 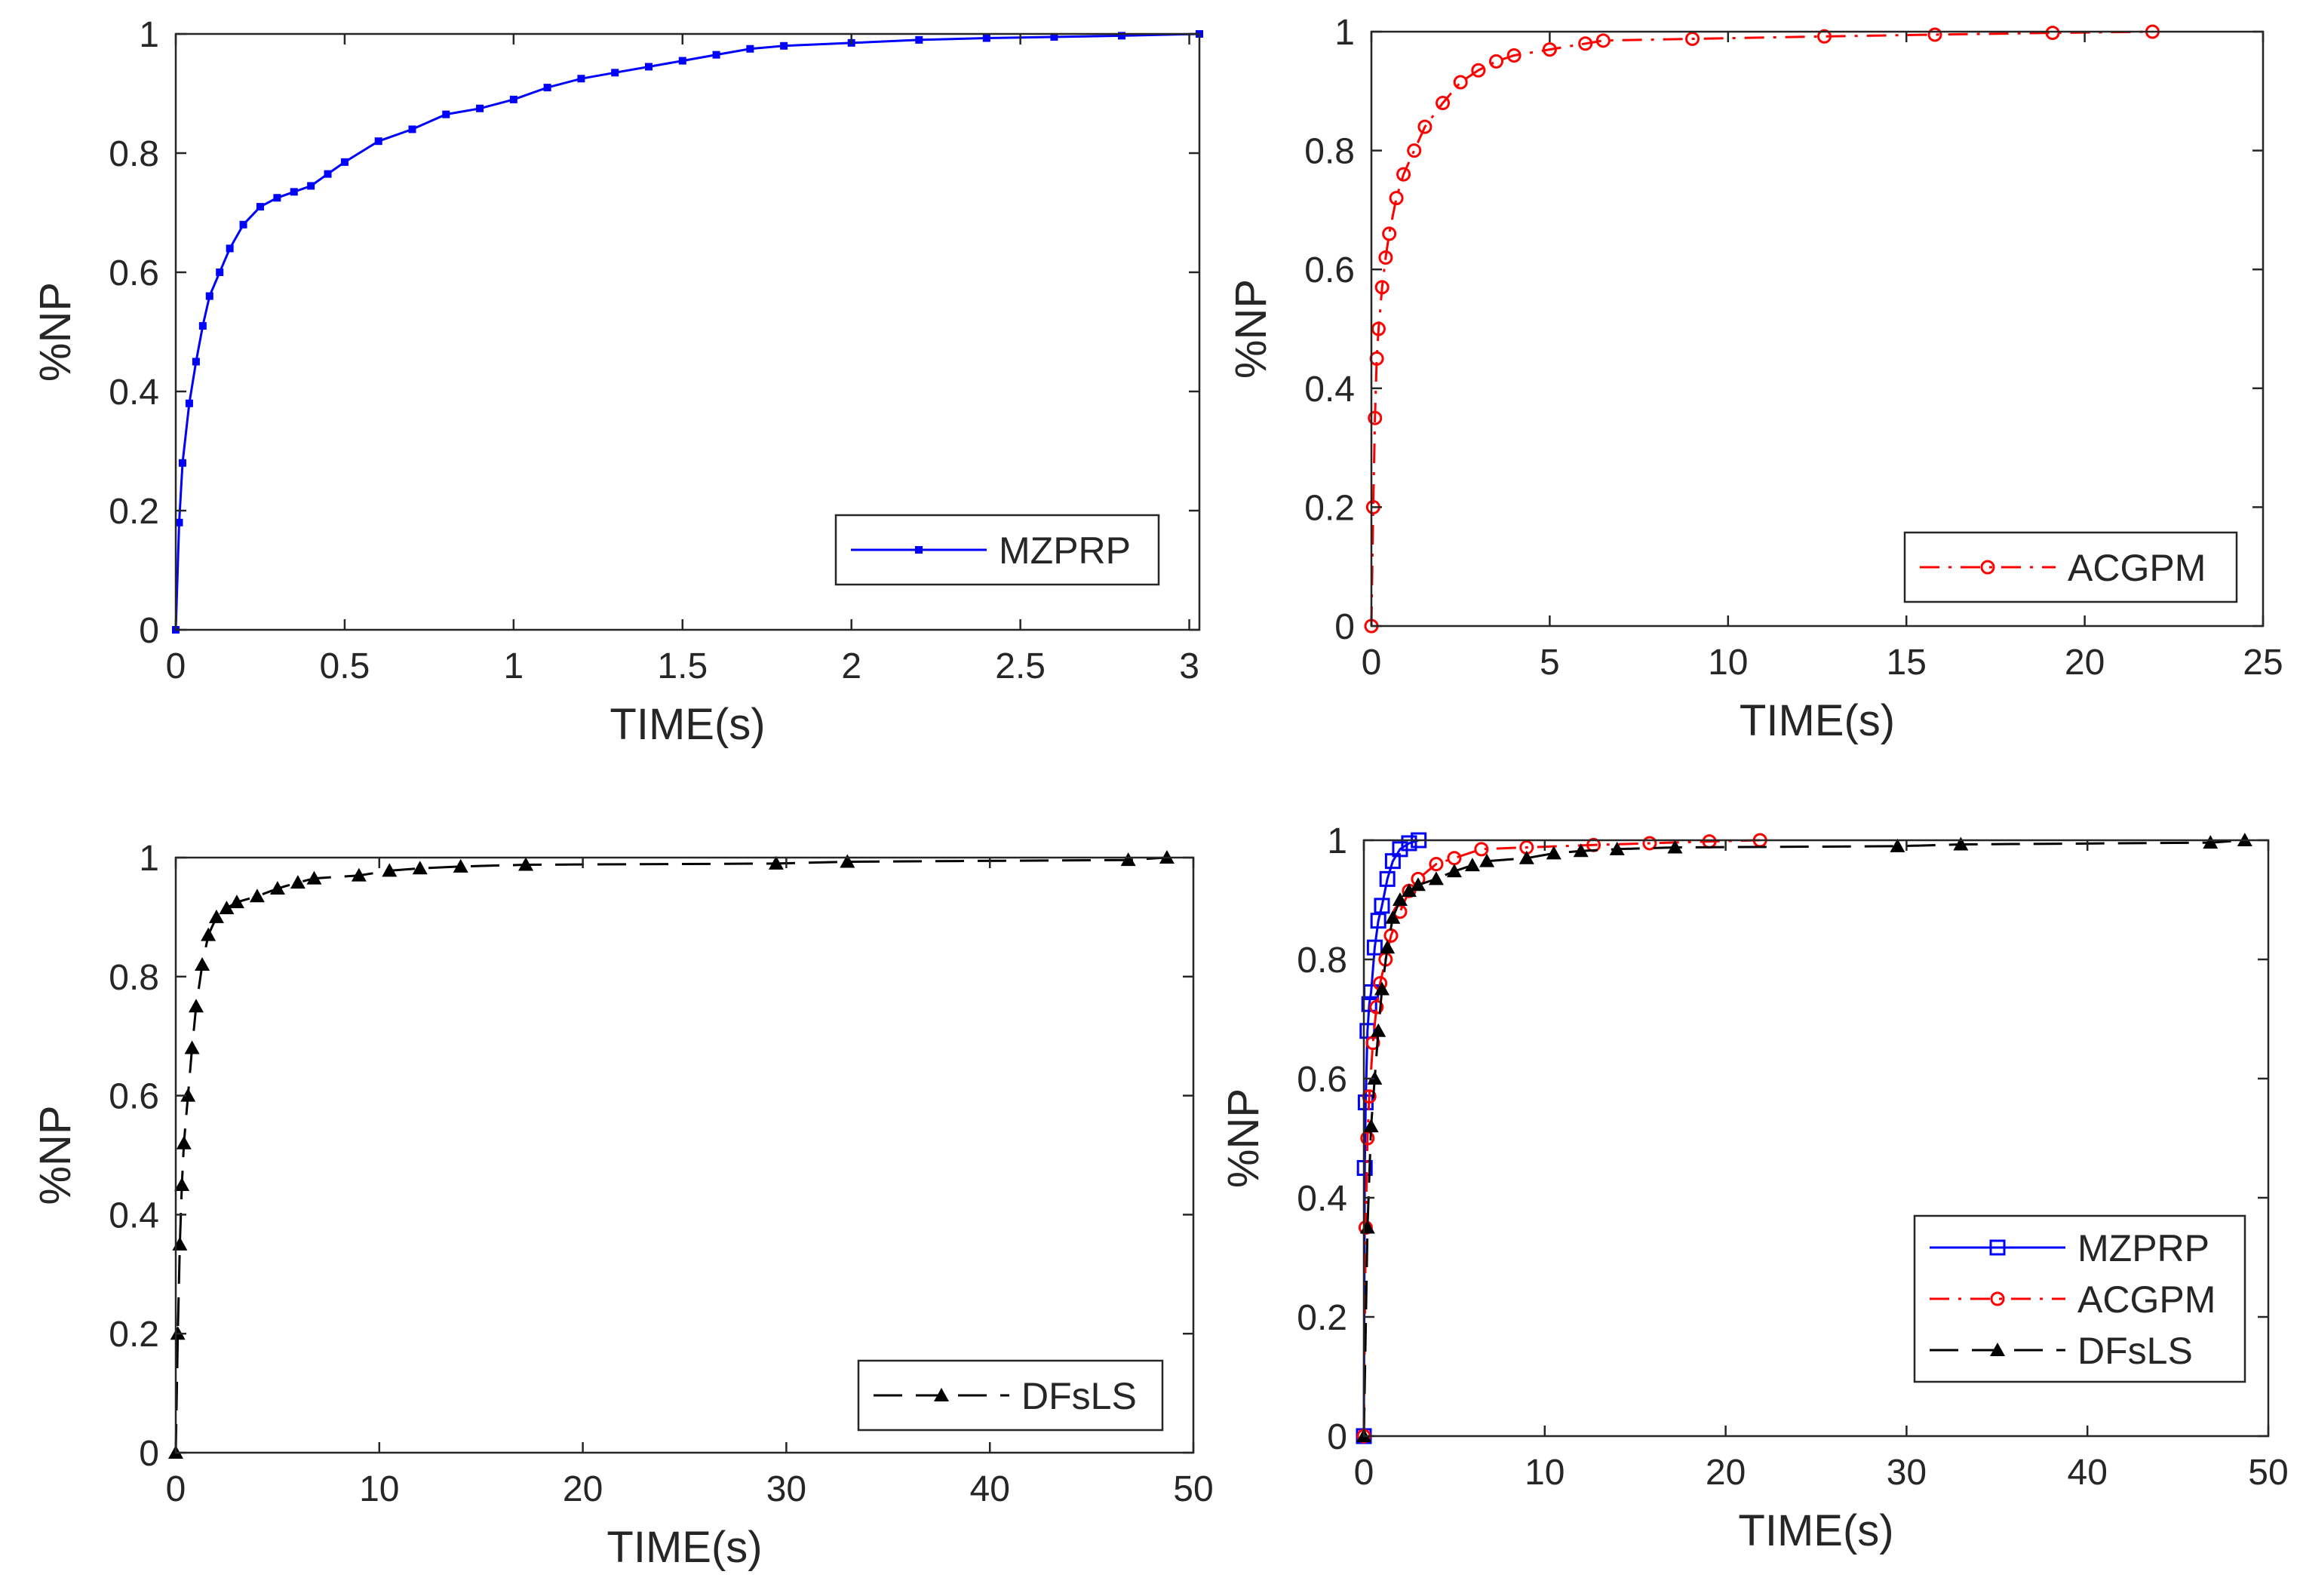 I want to click on x-tick-label: 3, so click(x=1189, y=666).